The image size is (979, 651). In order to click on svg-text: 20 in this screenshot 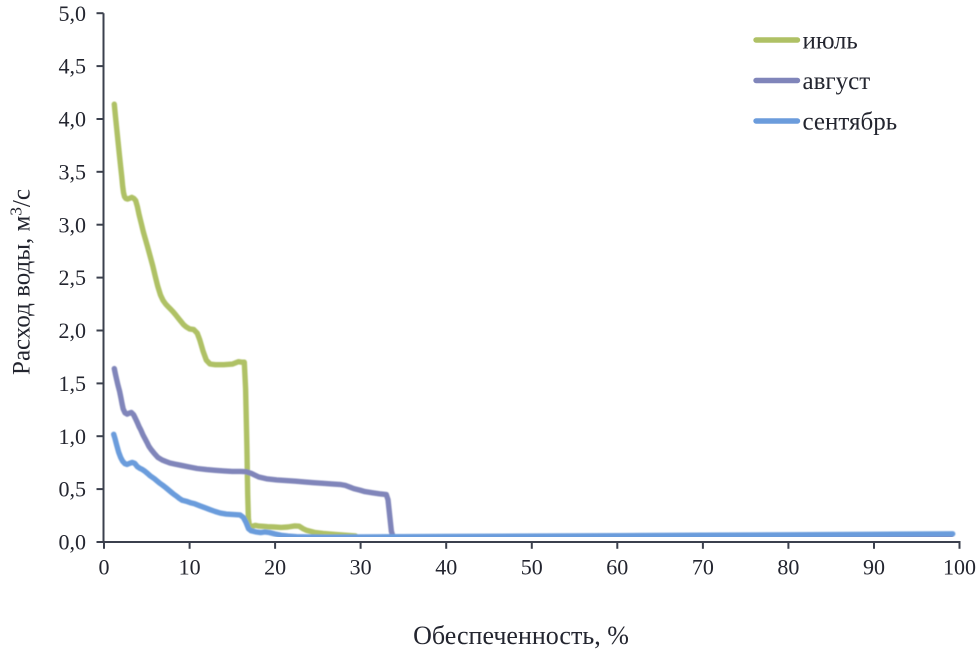, I will do `click(275, 567)`.